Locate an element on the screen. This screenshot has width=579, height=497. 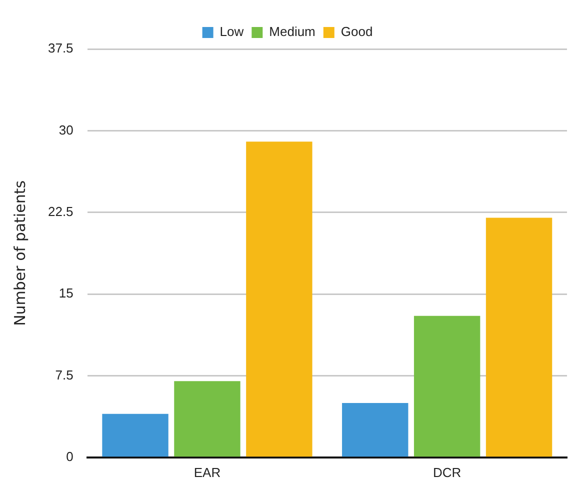
y-tick-label: 15 is located at coordinates (66, 293).